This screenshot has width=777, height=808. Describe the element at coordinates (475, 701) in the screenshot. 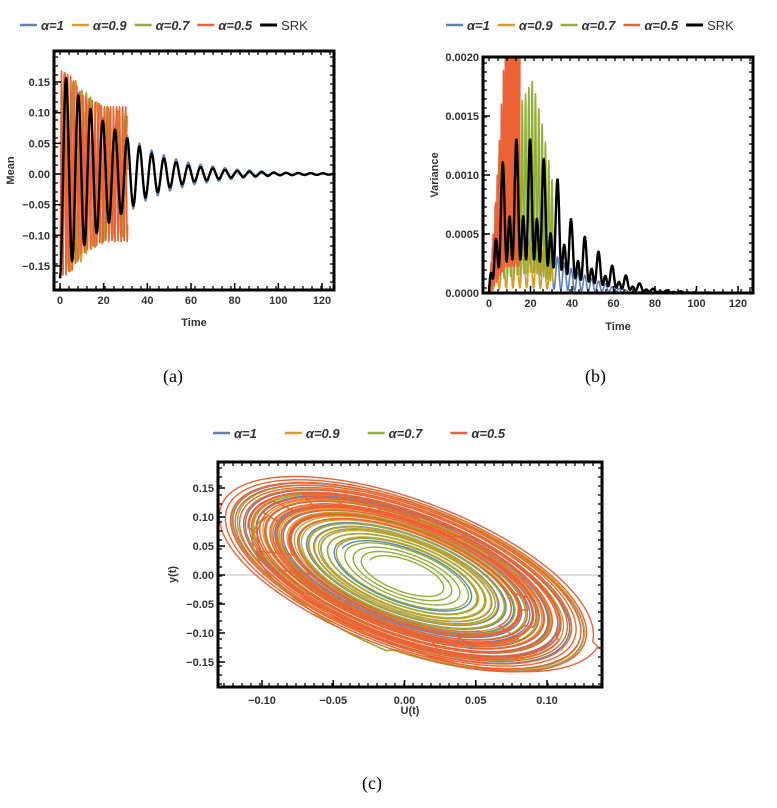

I see `x-tick-label: 0.05` at that location.